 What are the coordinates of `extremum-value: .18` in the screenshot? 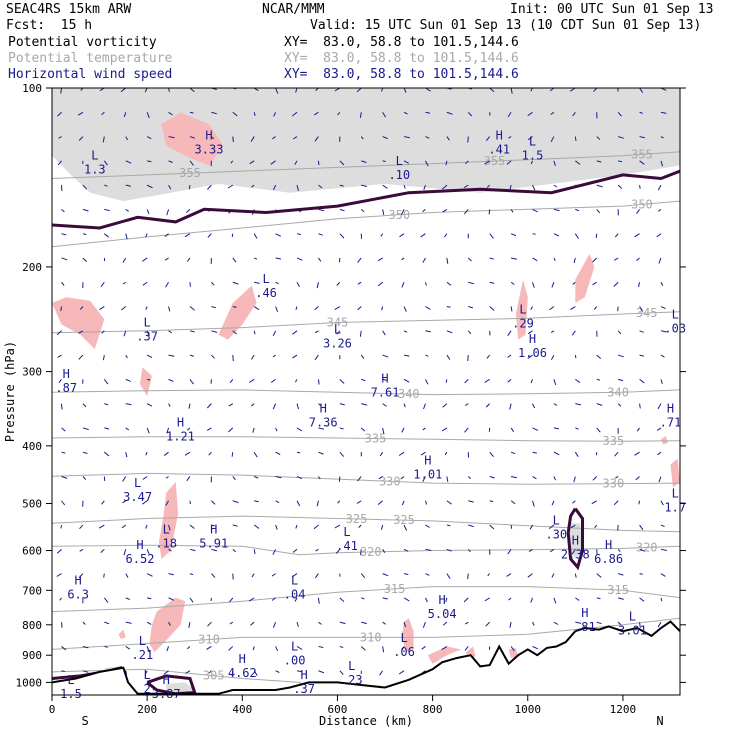 It's located at (166, 544).